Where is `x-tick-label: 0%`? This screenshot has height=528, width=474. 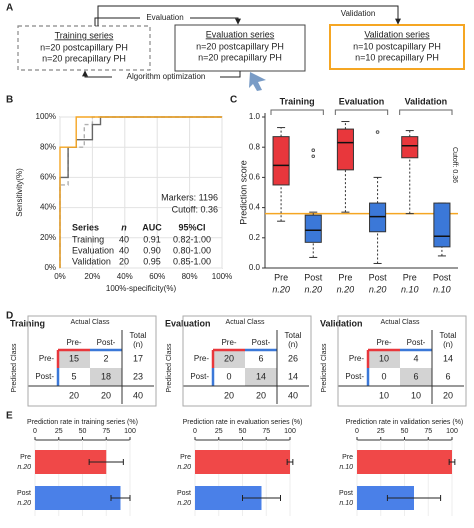 x-tick-label: 0% is located at coordinates (60, 276).